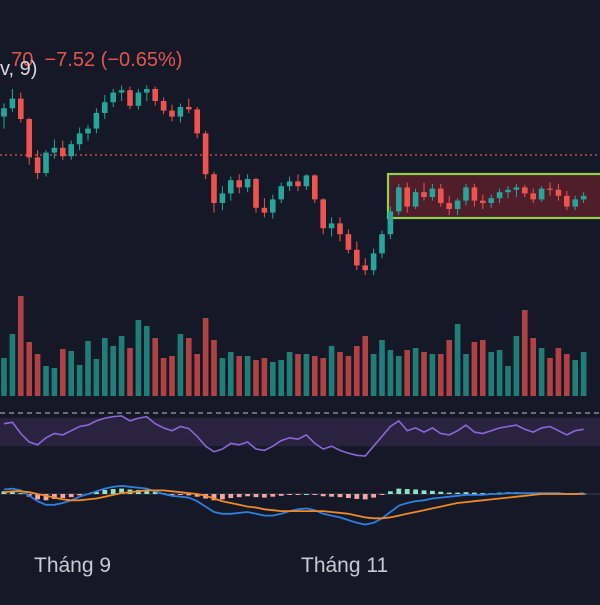 This screenshot has width=600, height=605. Describe the element at coordinates (300, 432) in the screenshot. I see `rsi-band` at that location.